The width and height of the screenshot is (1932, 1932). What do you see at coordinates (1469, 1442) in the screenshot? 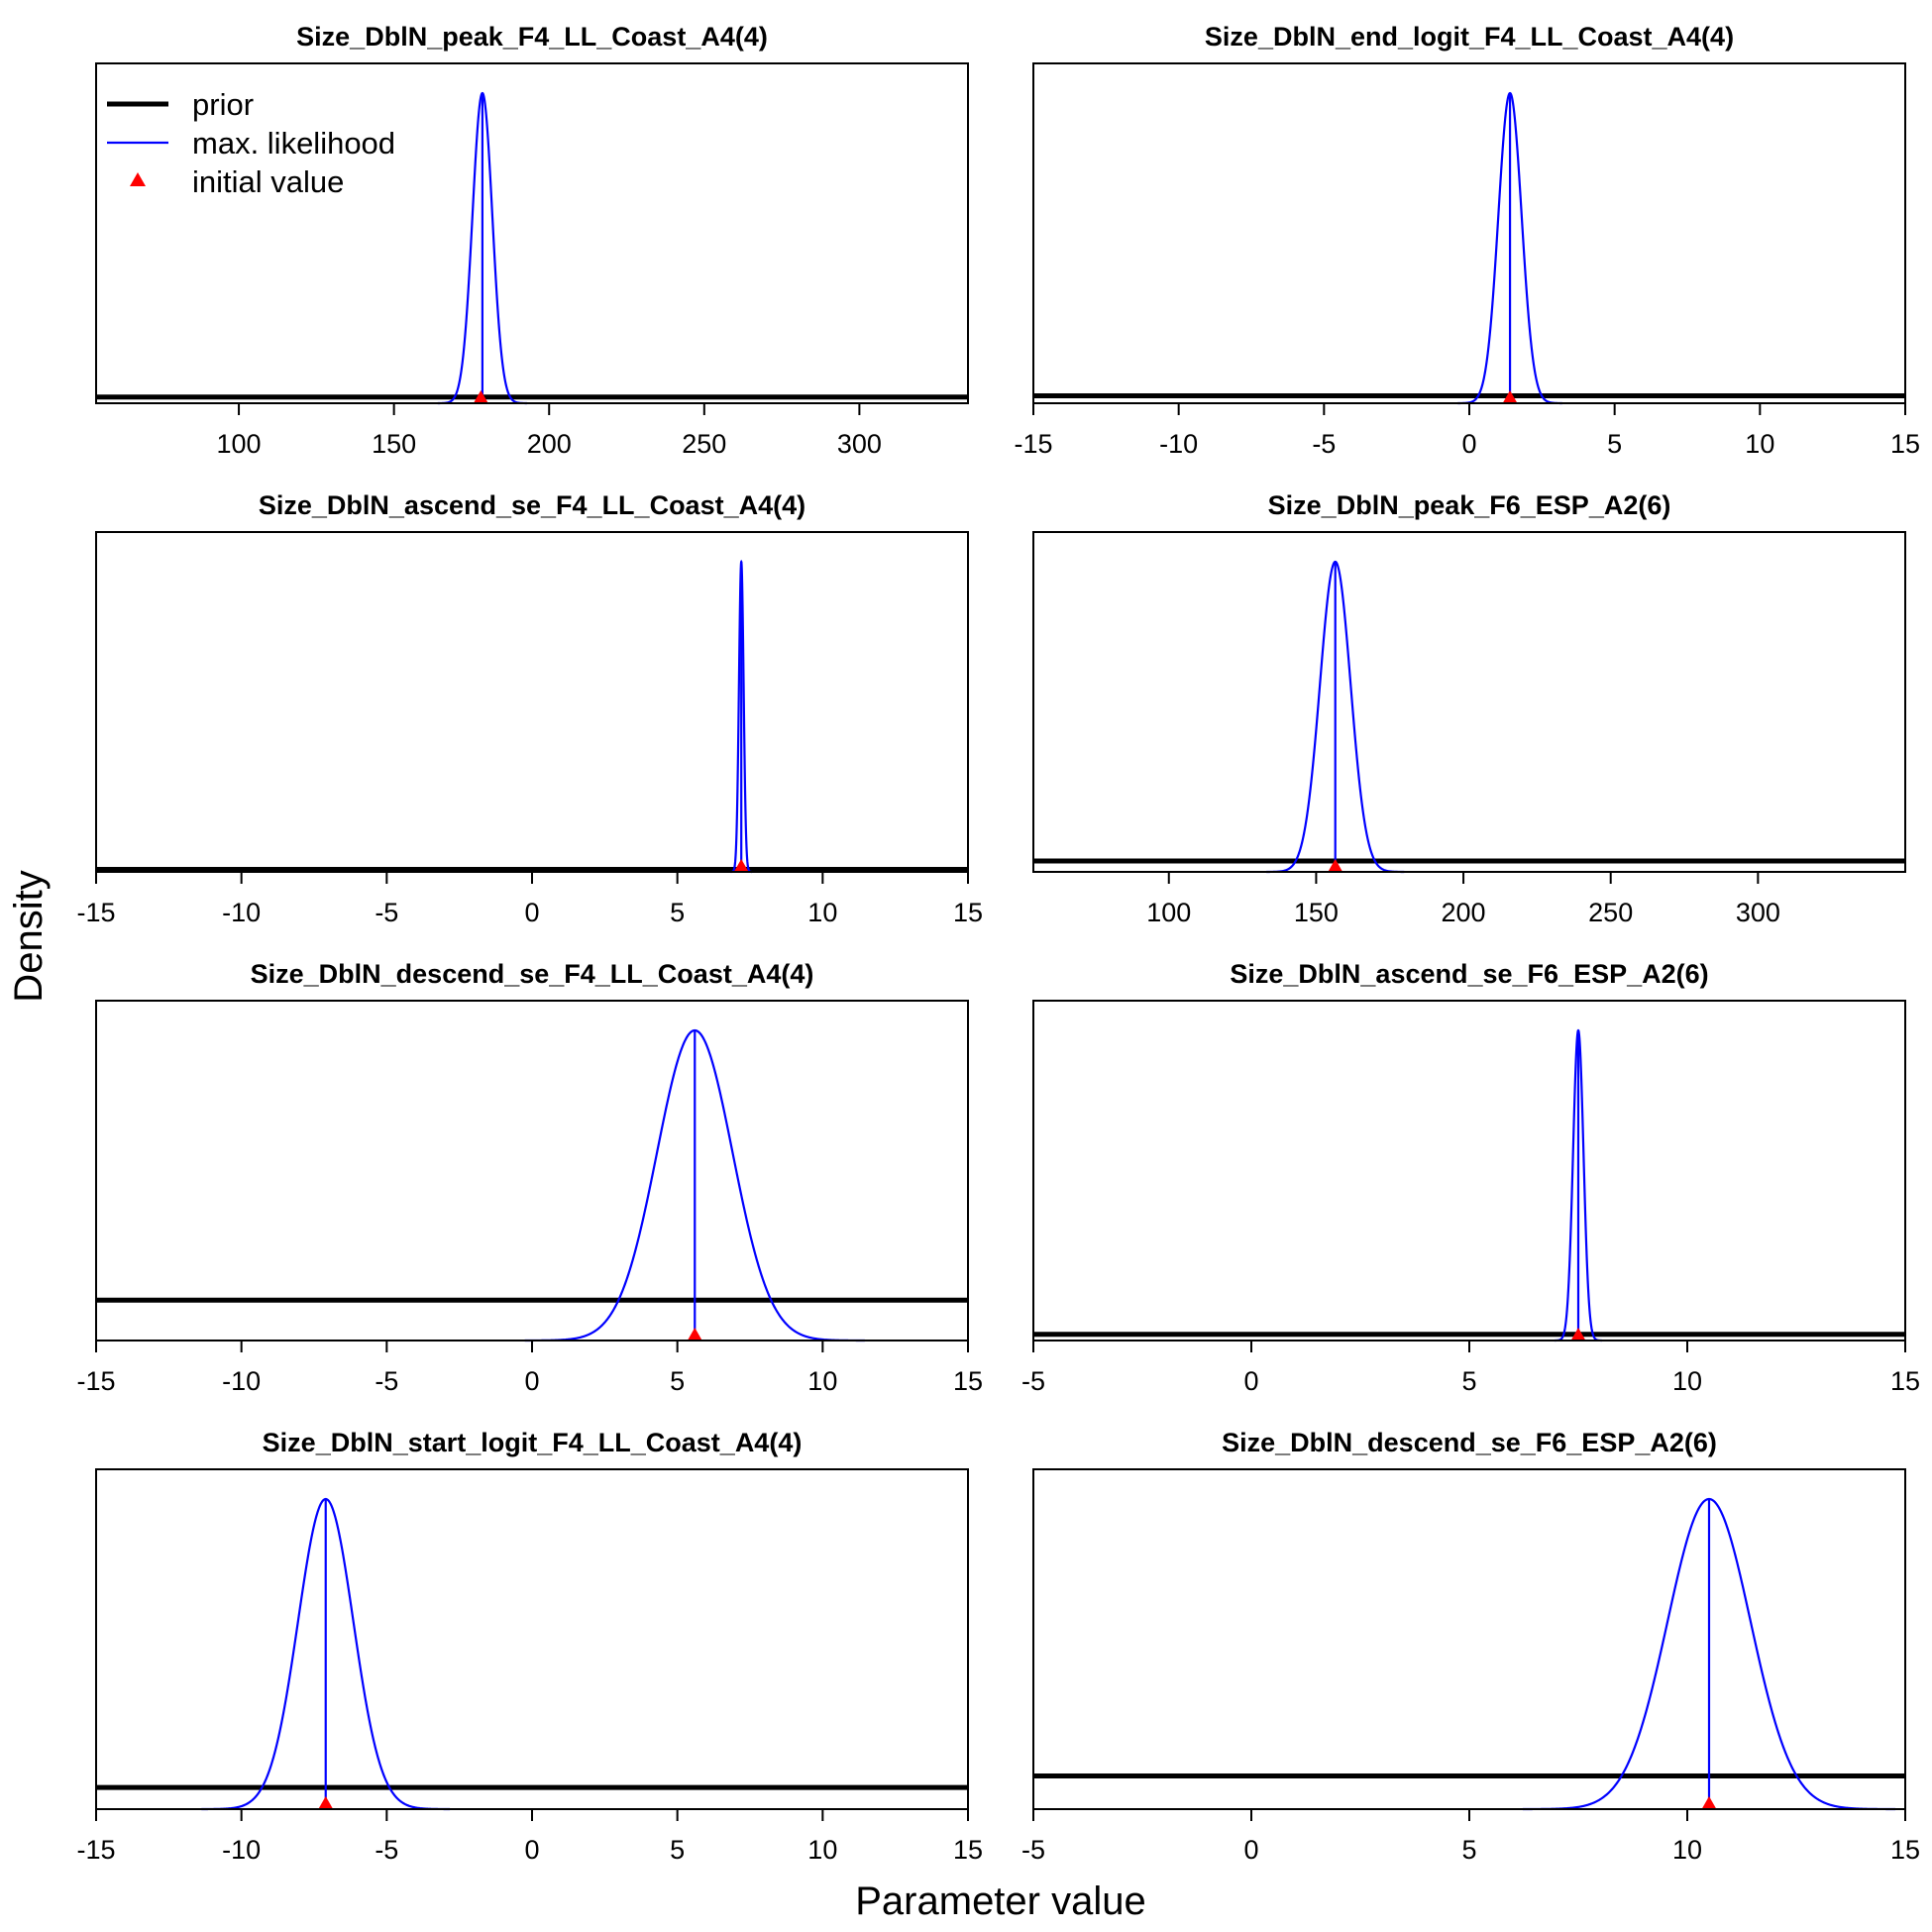
I see `panel-title: Size_DblN_descend_se_F6_ESP_A2(6)` at bounding box center [1469, 1442].